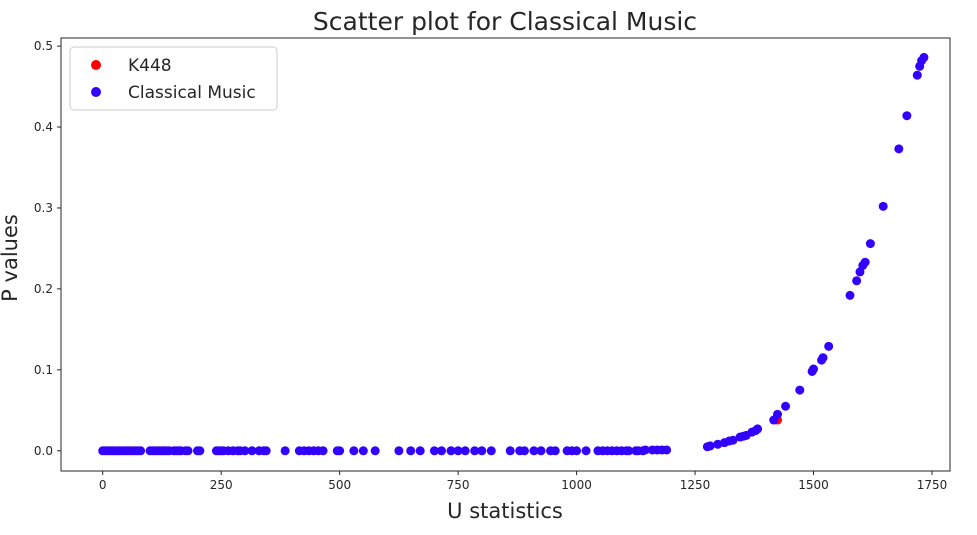  What do you see at coordinates (932, 485) in the screenshot?
I see `x-tick-label: 1750` at bounding box center [932, 485].